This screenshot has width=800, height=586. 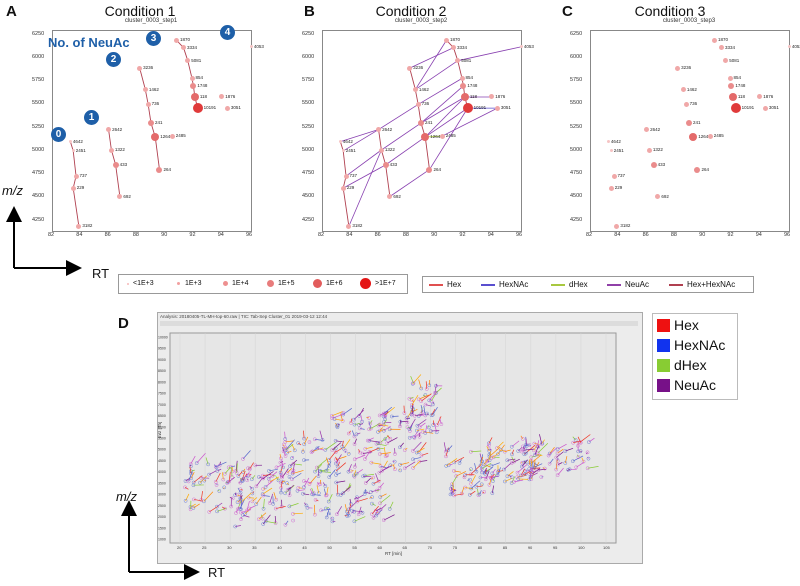 I want to click on legend-line-hexnac, so click(x=488, y=285).